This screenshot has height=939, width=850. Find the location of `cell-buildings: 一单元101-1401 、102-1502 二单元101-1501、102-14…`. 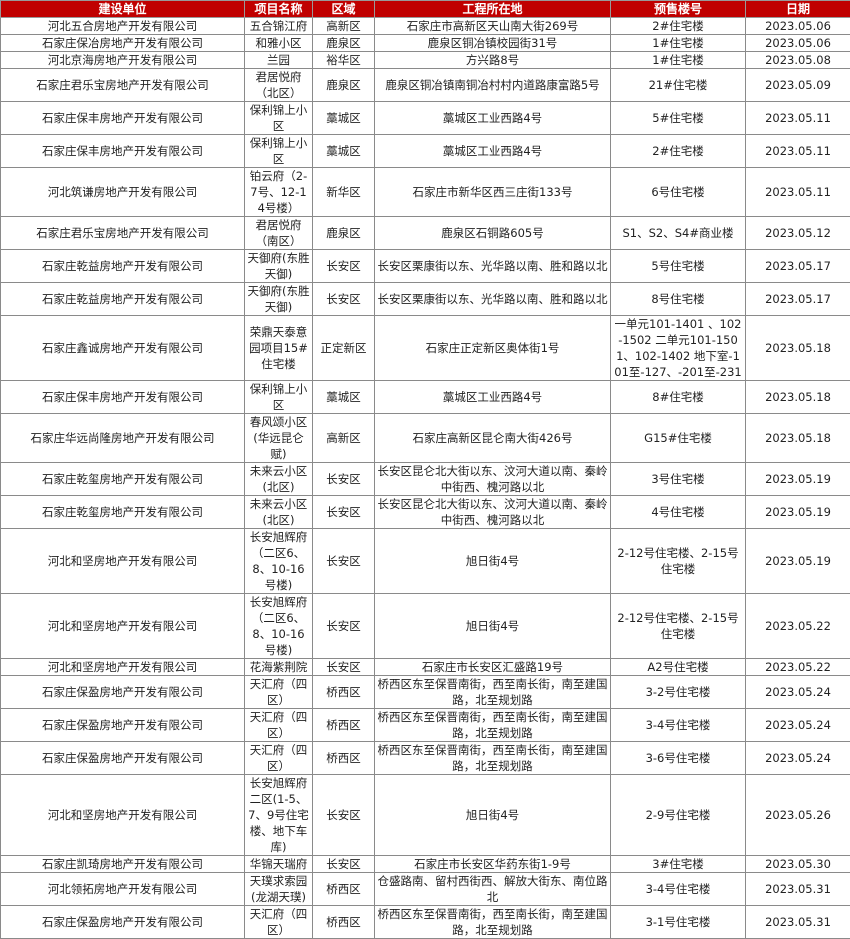

cell-buildings: 一单元101-1401 、102-1502 二单元101-1501、102-14… is located at coordinates (678, 348).